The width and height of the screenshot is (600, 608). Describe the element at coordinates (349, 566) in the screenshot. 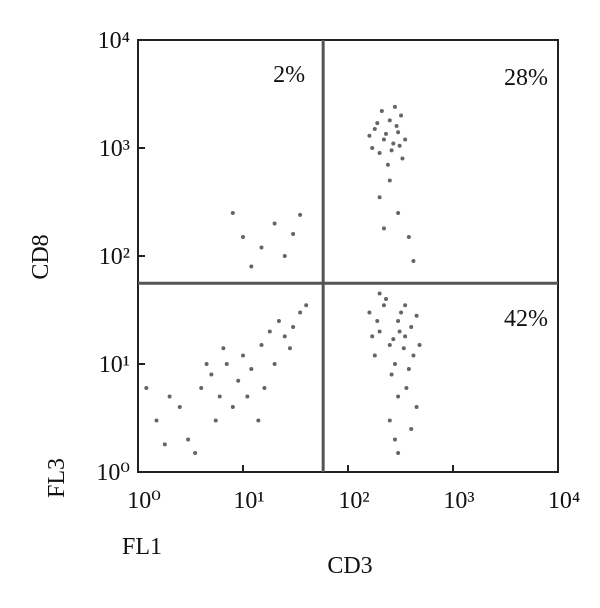

I see `x-axis-label: CD3` at that location.